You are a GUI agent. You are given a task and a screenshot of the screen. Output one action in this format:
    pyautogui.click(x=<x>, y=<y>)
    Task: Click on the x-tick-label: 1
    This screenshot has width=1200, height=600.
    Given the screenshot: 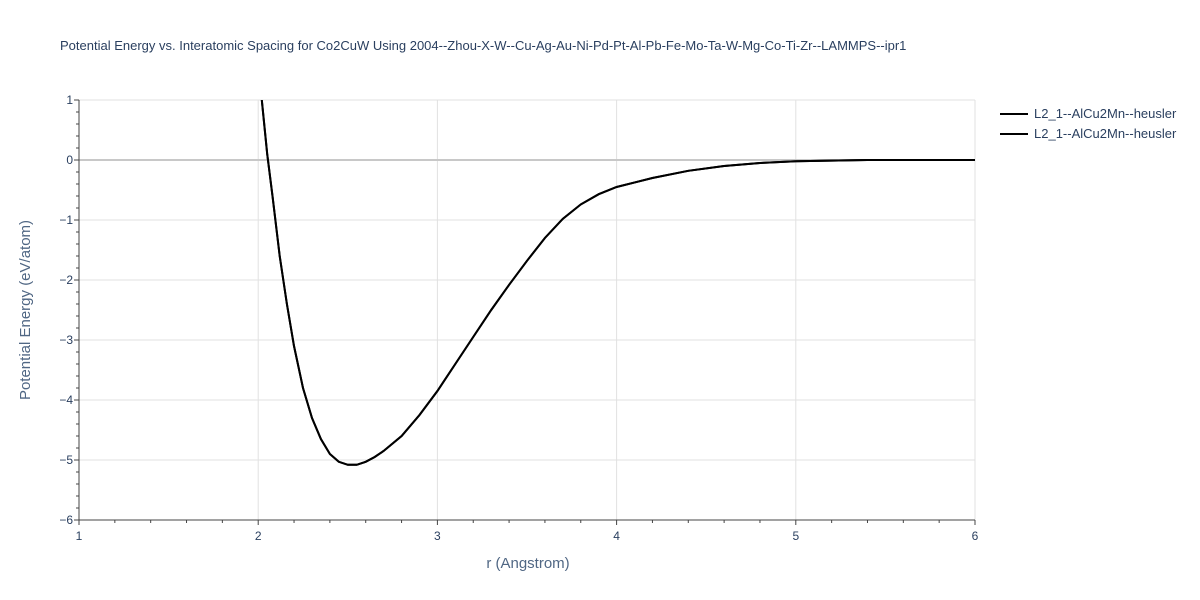 What is the action you would take?
    pyautogui.click(x=79, y=536)
    